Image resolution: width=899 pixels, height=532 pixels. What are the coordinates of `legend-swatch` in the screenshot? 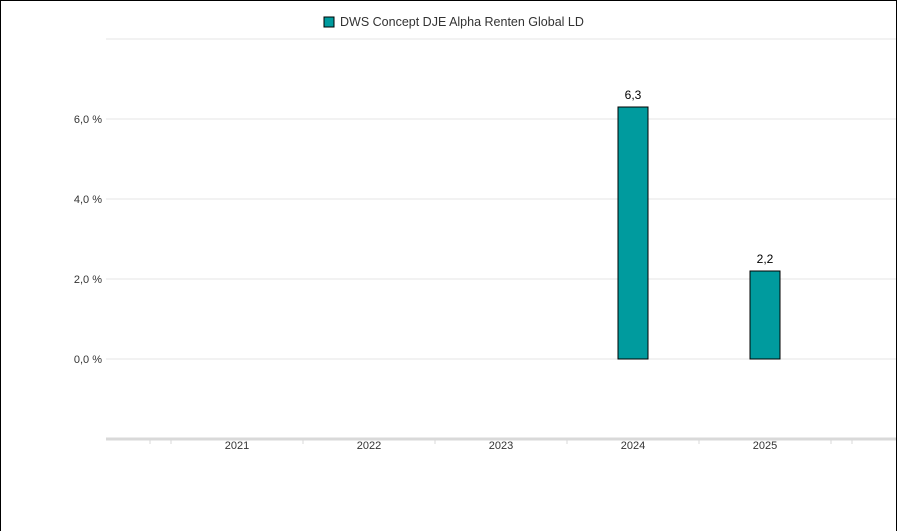 It's located at (329, 22).